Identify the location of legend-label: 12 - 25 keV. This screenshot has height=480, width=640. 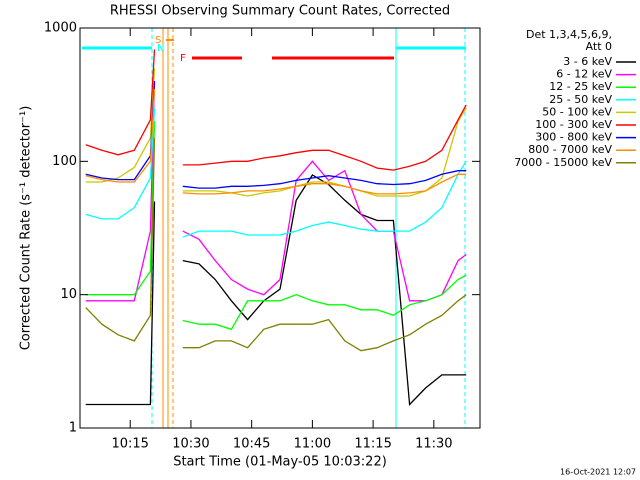
(580, 86).